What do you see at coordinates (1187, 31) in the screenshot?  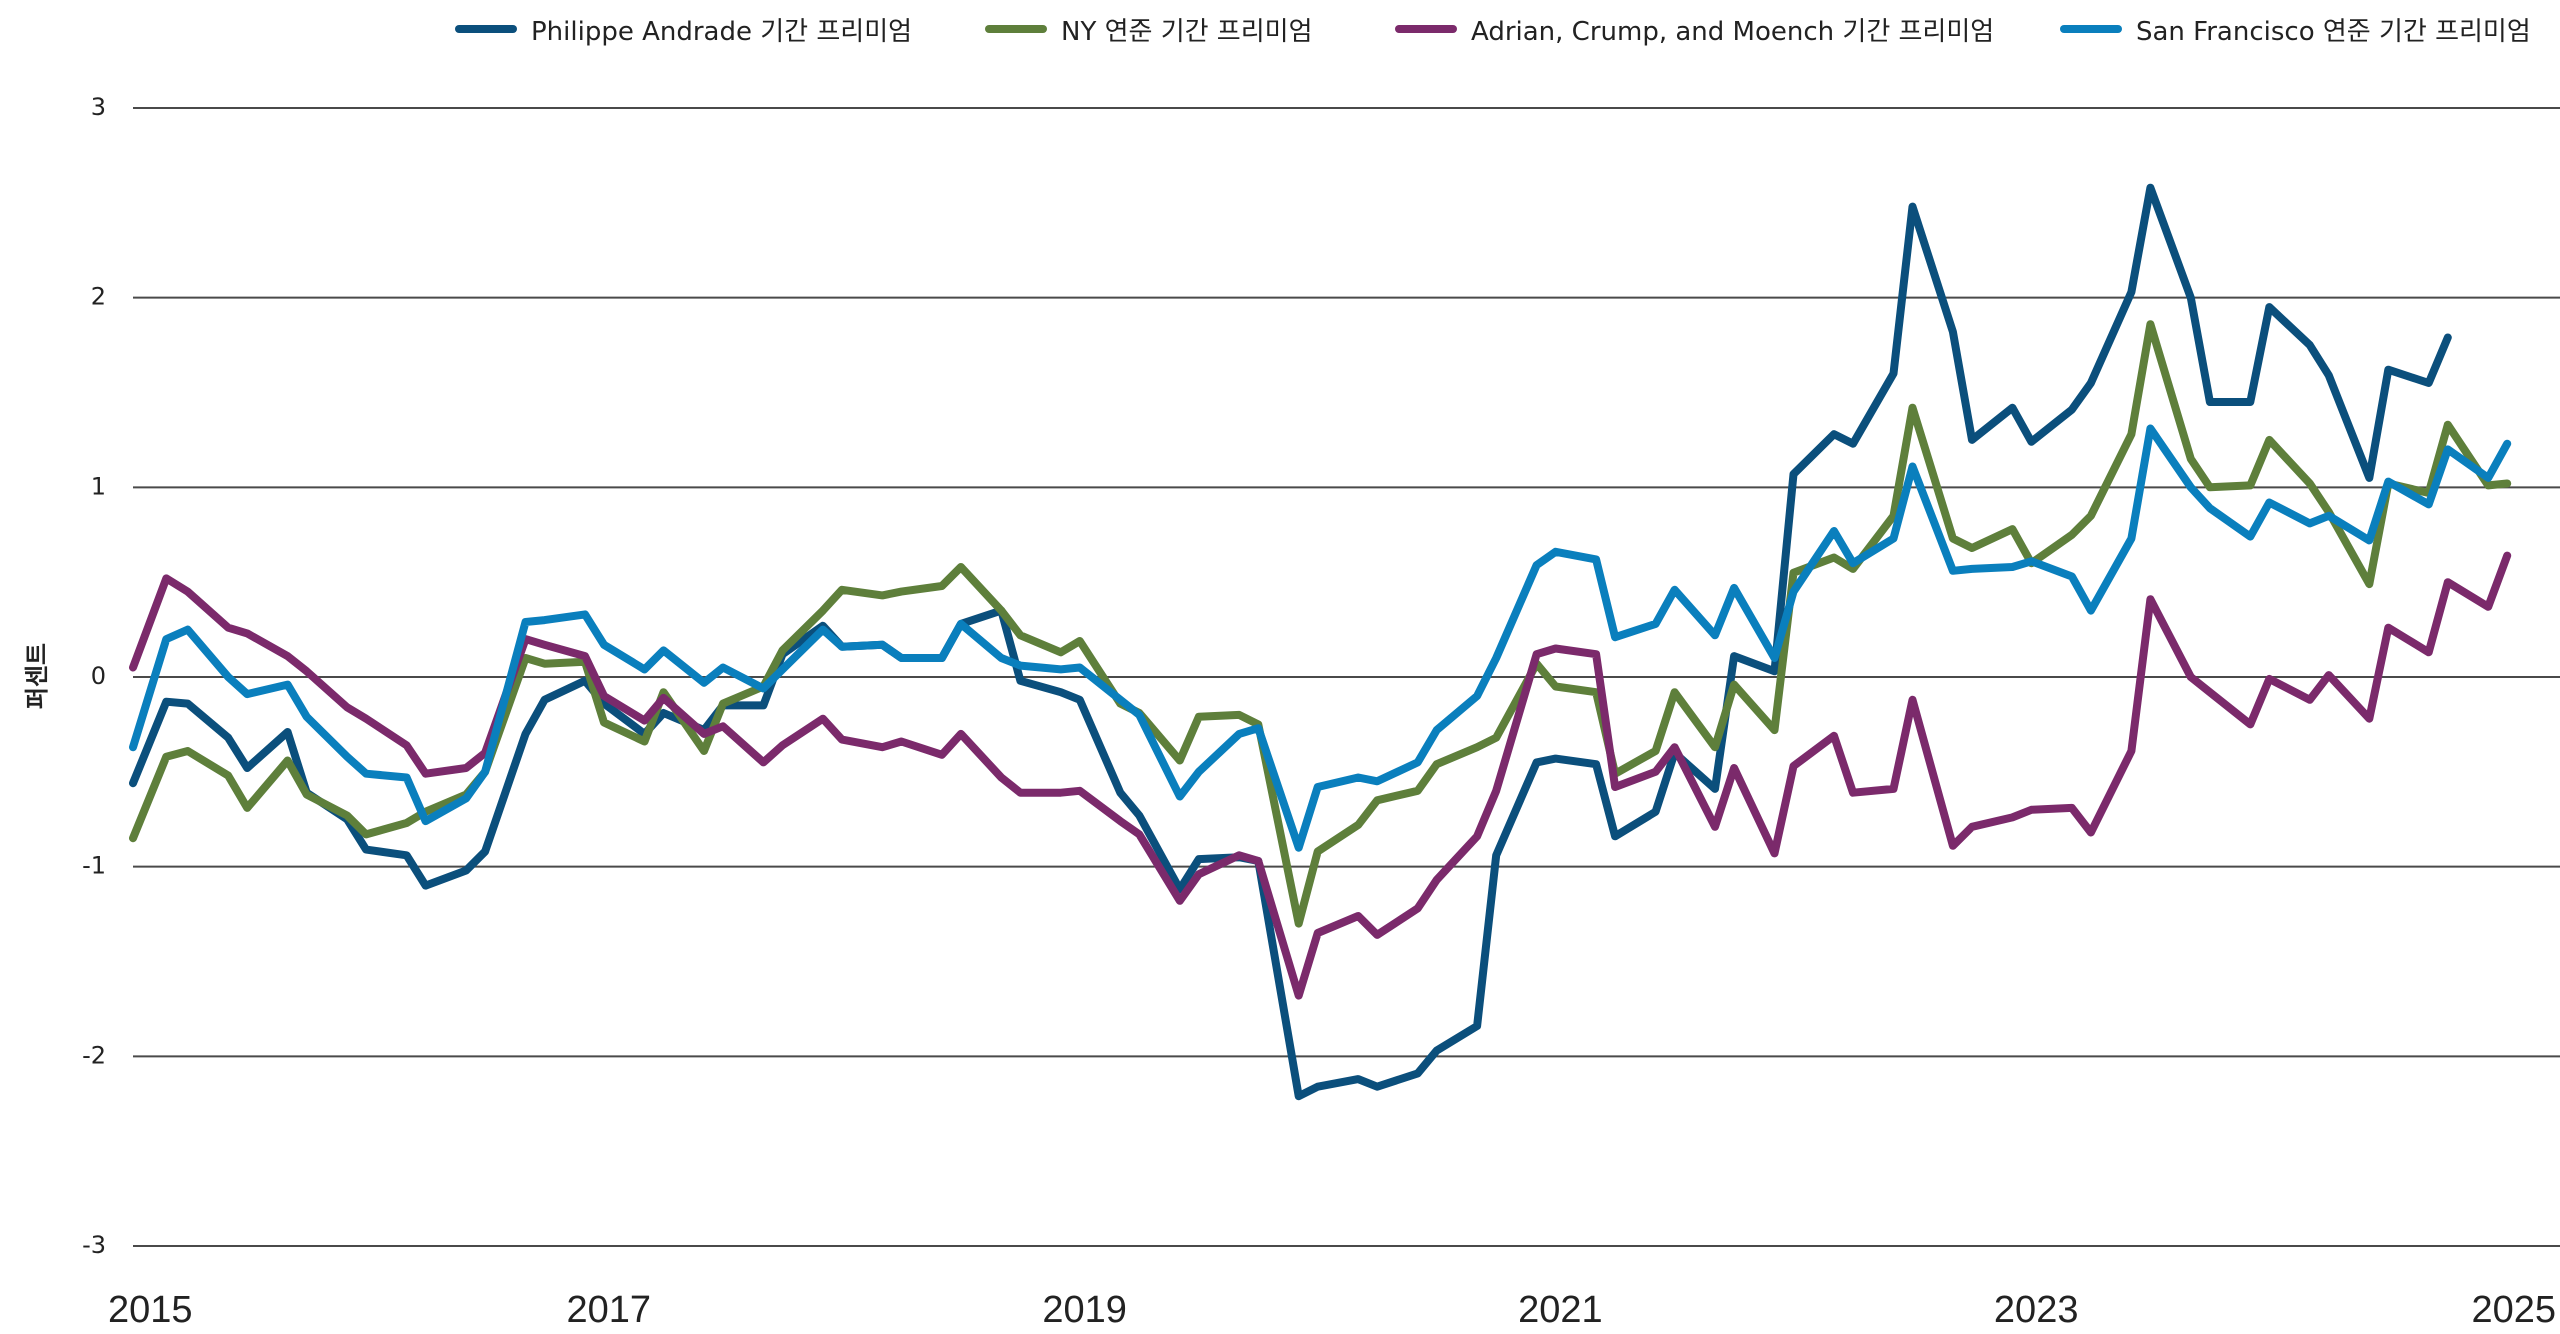 I see `legend-label-ny-fed: NY 연준 기간 프리미엄` at bounding box center [1187, 31].